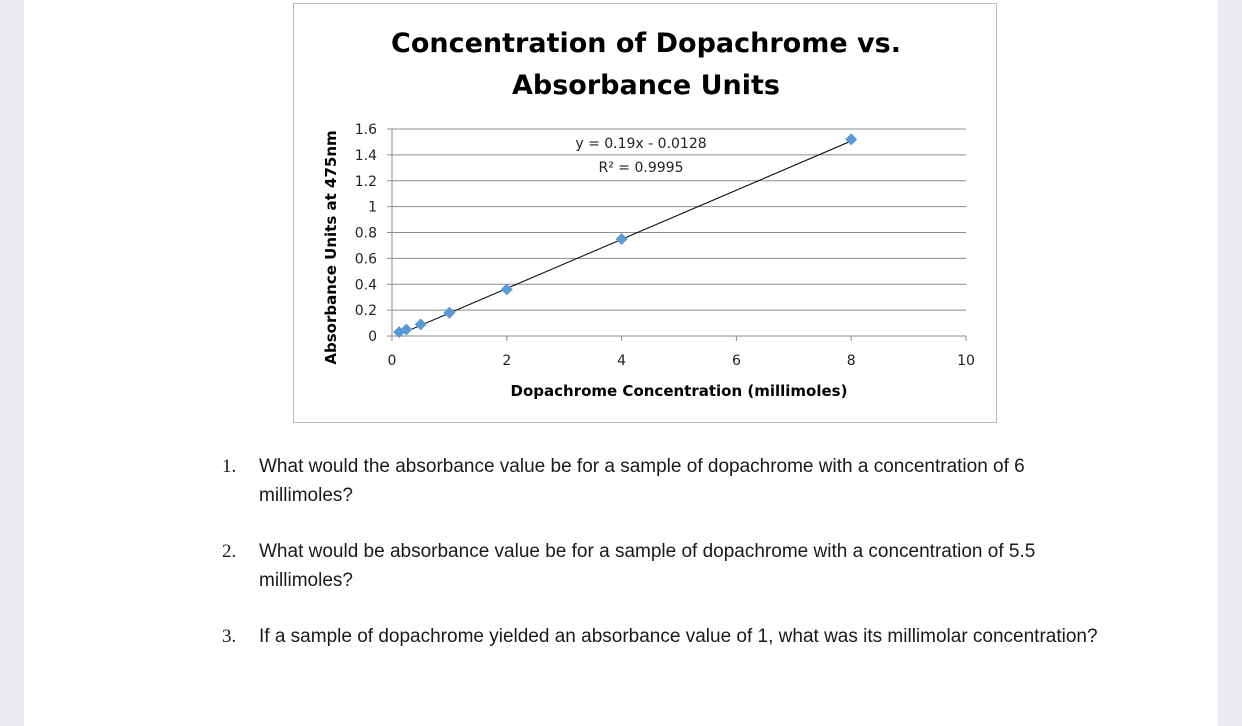 Image resolution: width=1242 pixels, height=726 pixels. I want to click on y-tick-label: 1, so click(372, 208).